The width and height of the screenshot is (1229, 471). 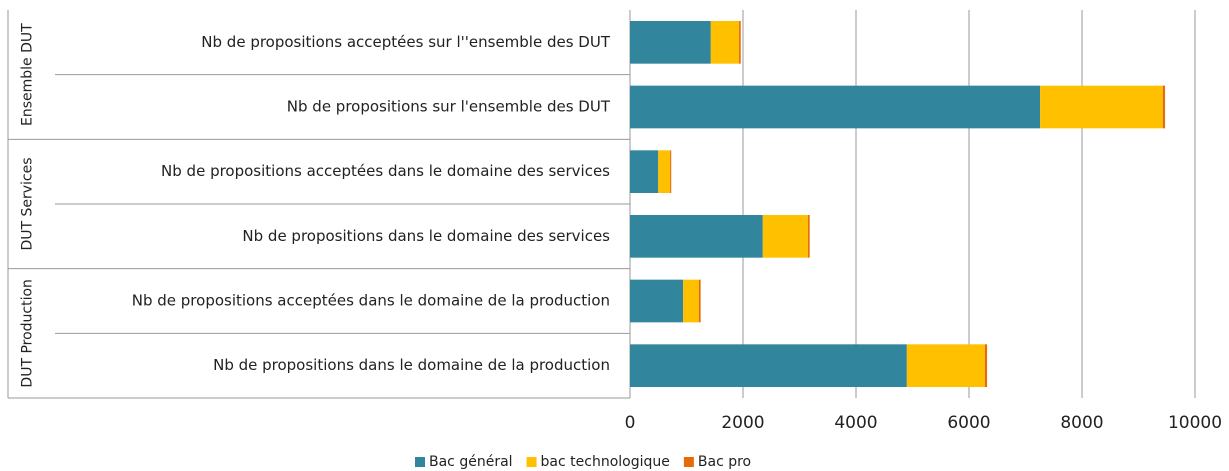 What do you see at coordinates (1081, 423) in the screenshot?
I see `x-tick-label: 8000` at bounding box center [1081, 423].